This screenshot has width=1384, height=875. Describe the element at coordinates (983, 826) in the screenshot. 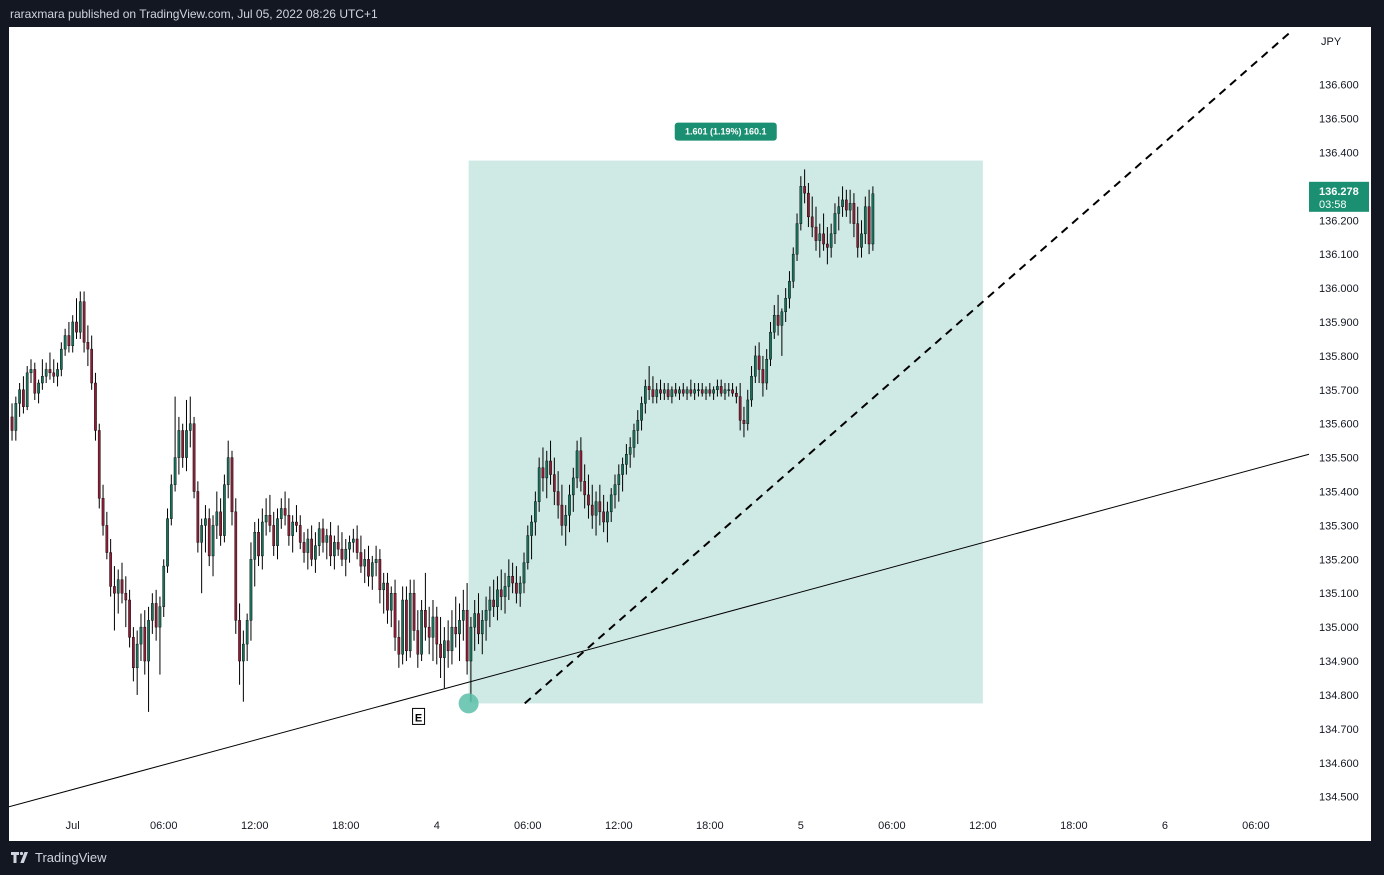

I see `time-tick-label: 12:00` at that location.